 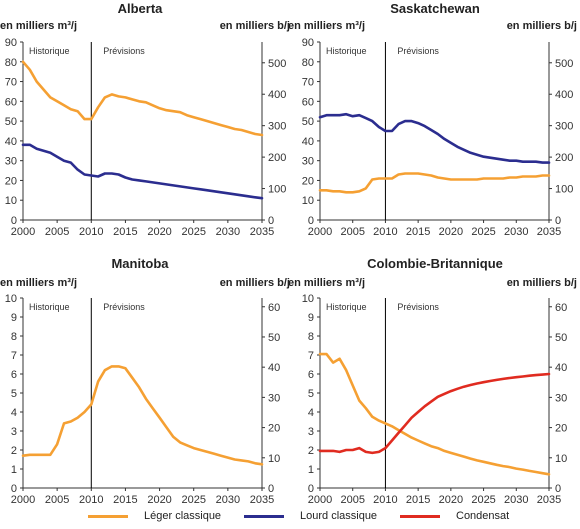 I want to click on y2-tick-label: 40, so click(x=561, y=368).